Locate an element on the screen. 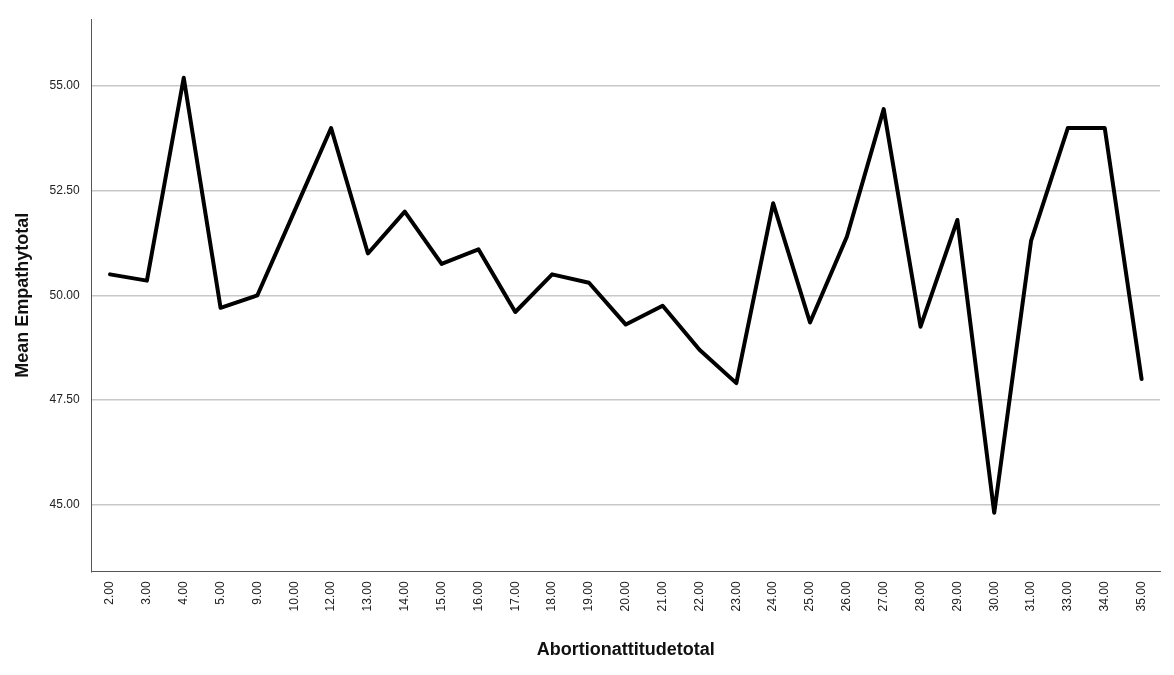 The image size is (1174, 675). x-tick-label: 29.00 is located at coordinates (956, 596).